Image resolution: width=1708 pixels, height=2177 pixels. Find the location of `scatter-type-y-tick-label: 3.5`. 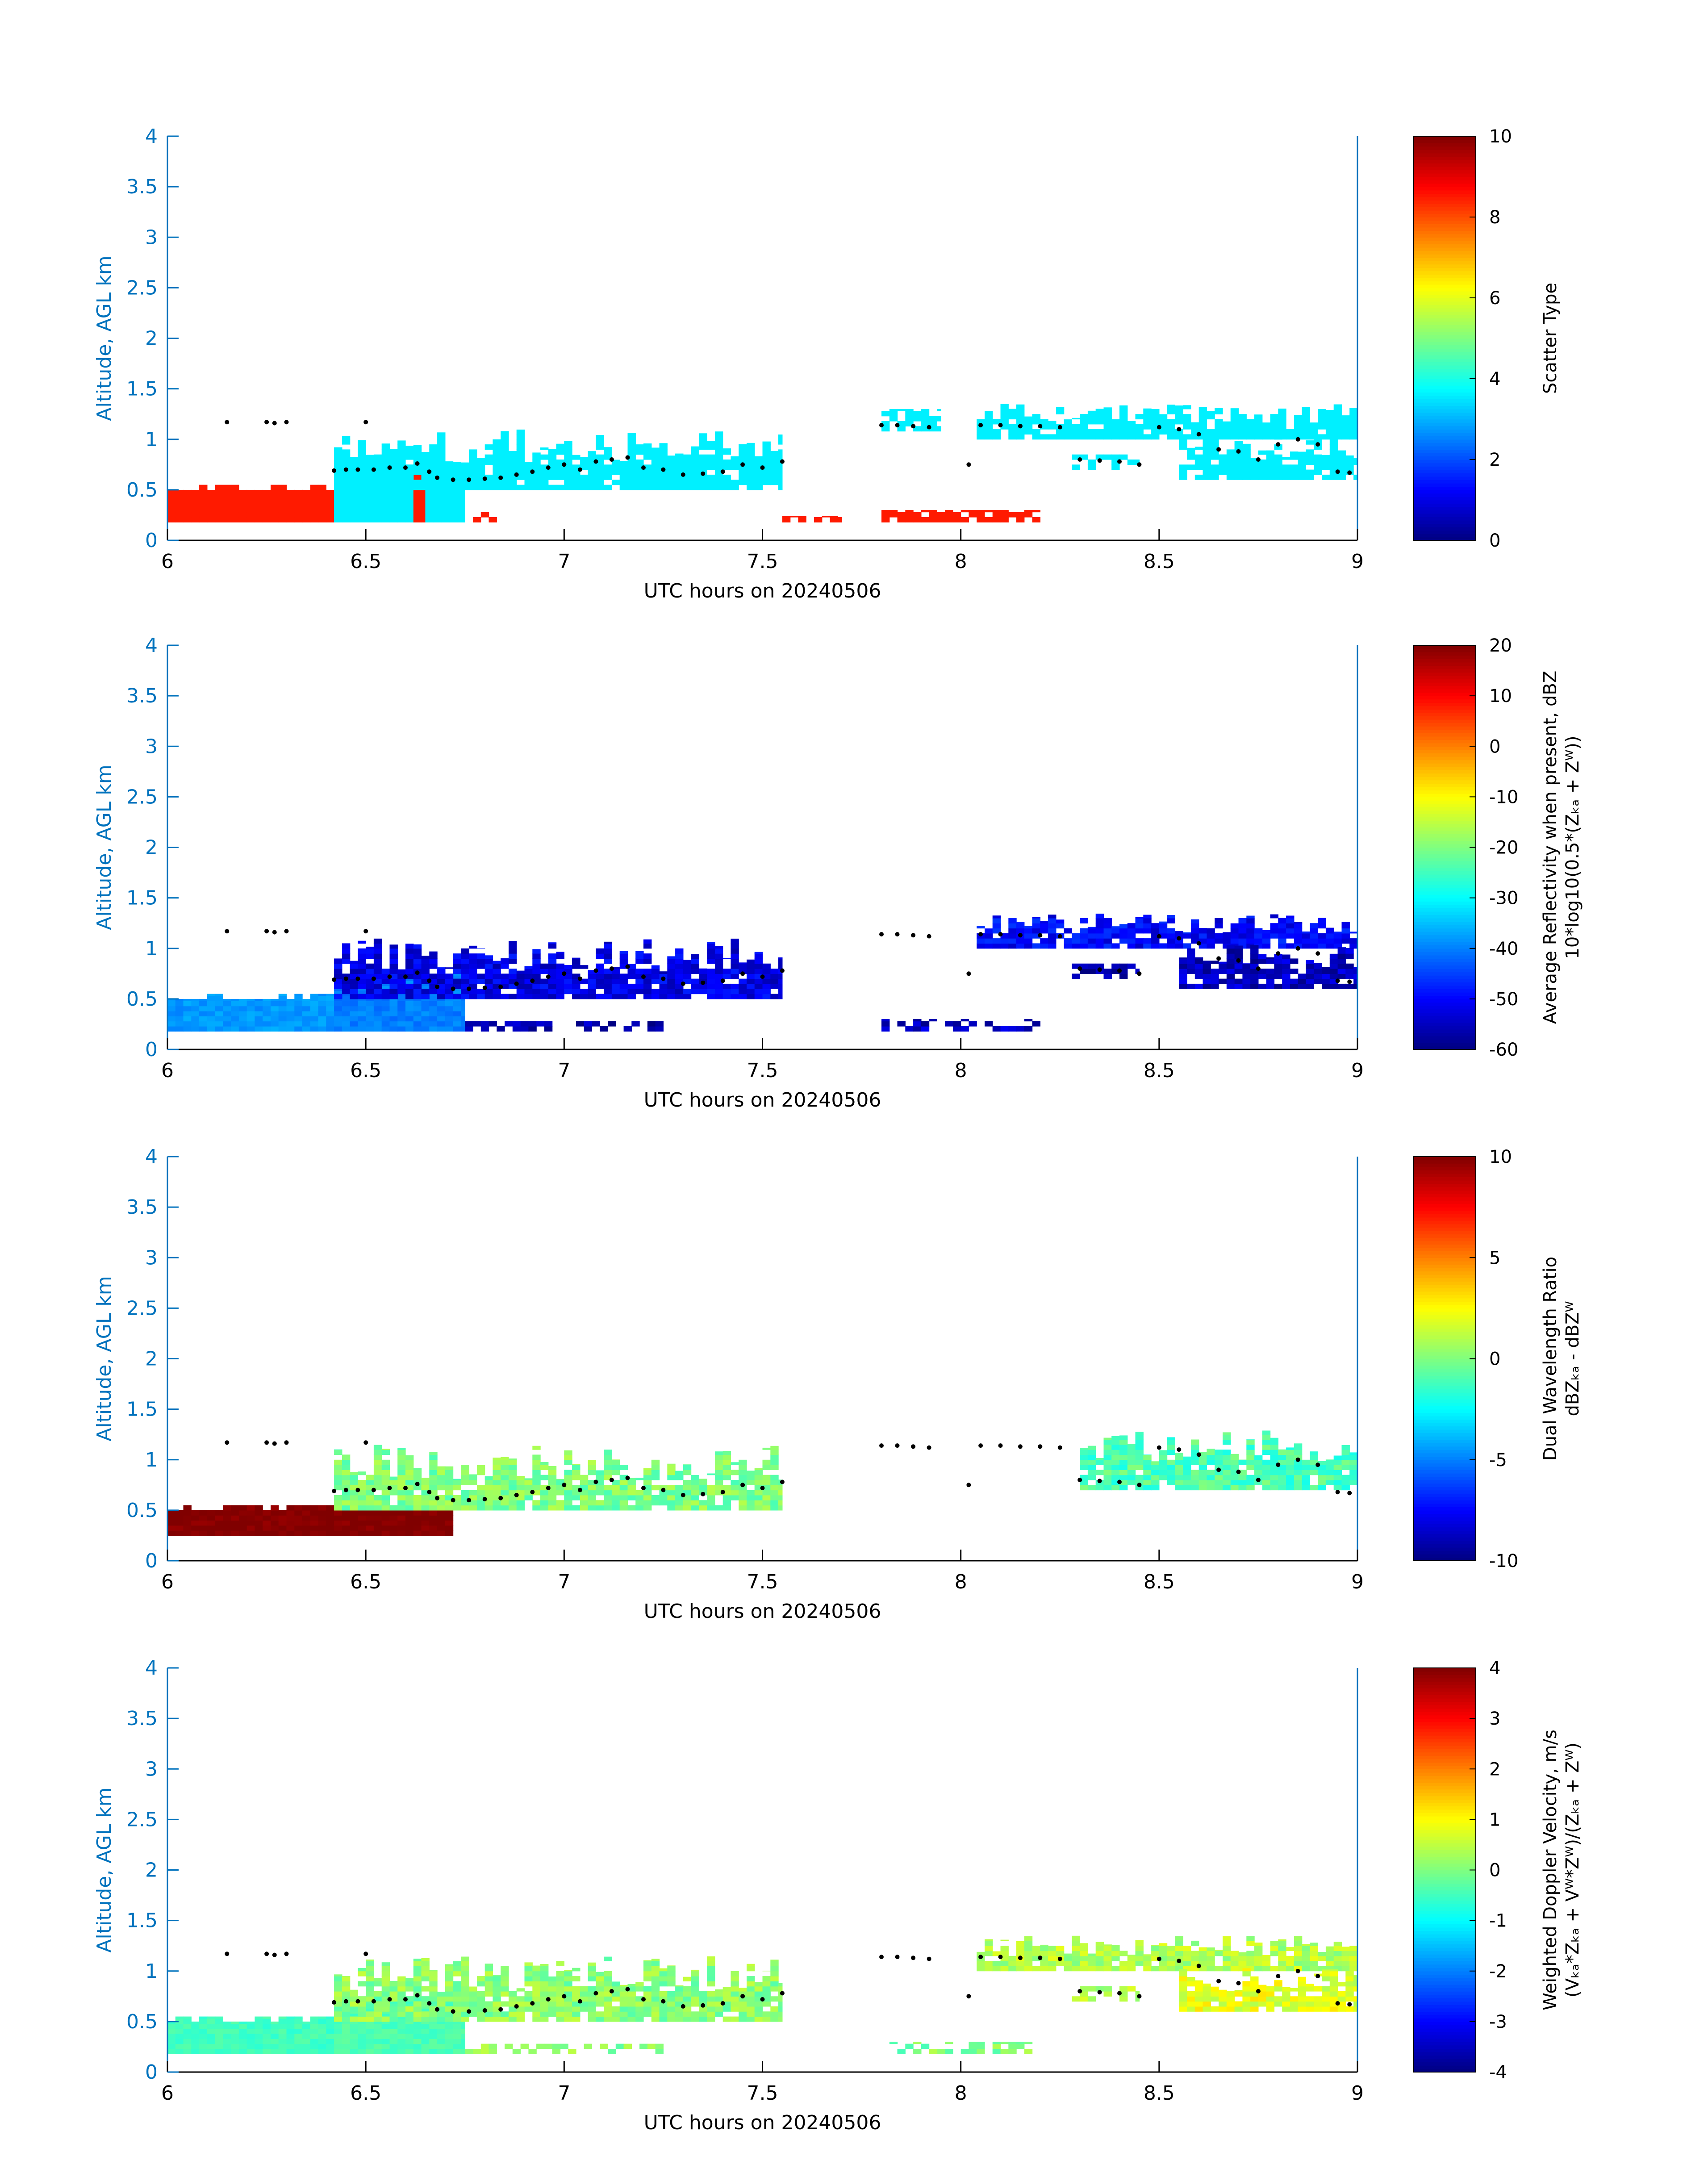

scatter-type-y-tick-label: 3.5 is located at coordinates (142, 186).